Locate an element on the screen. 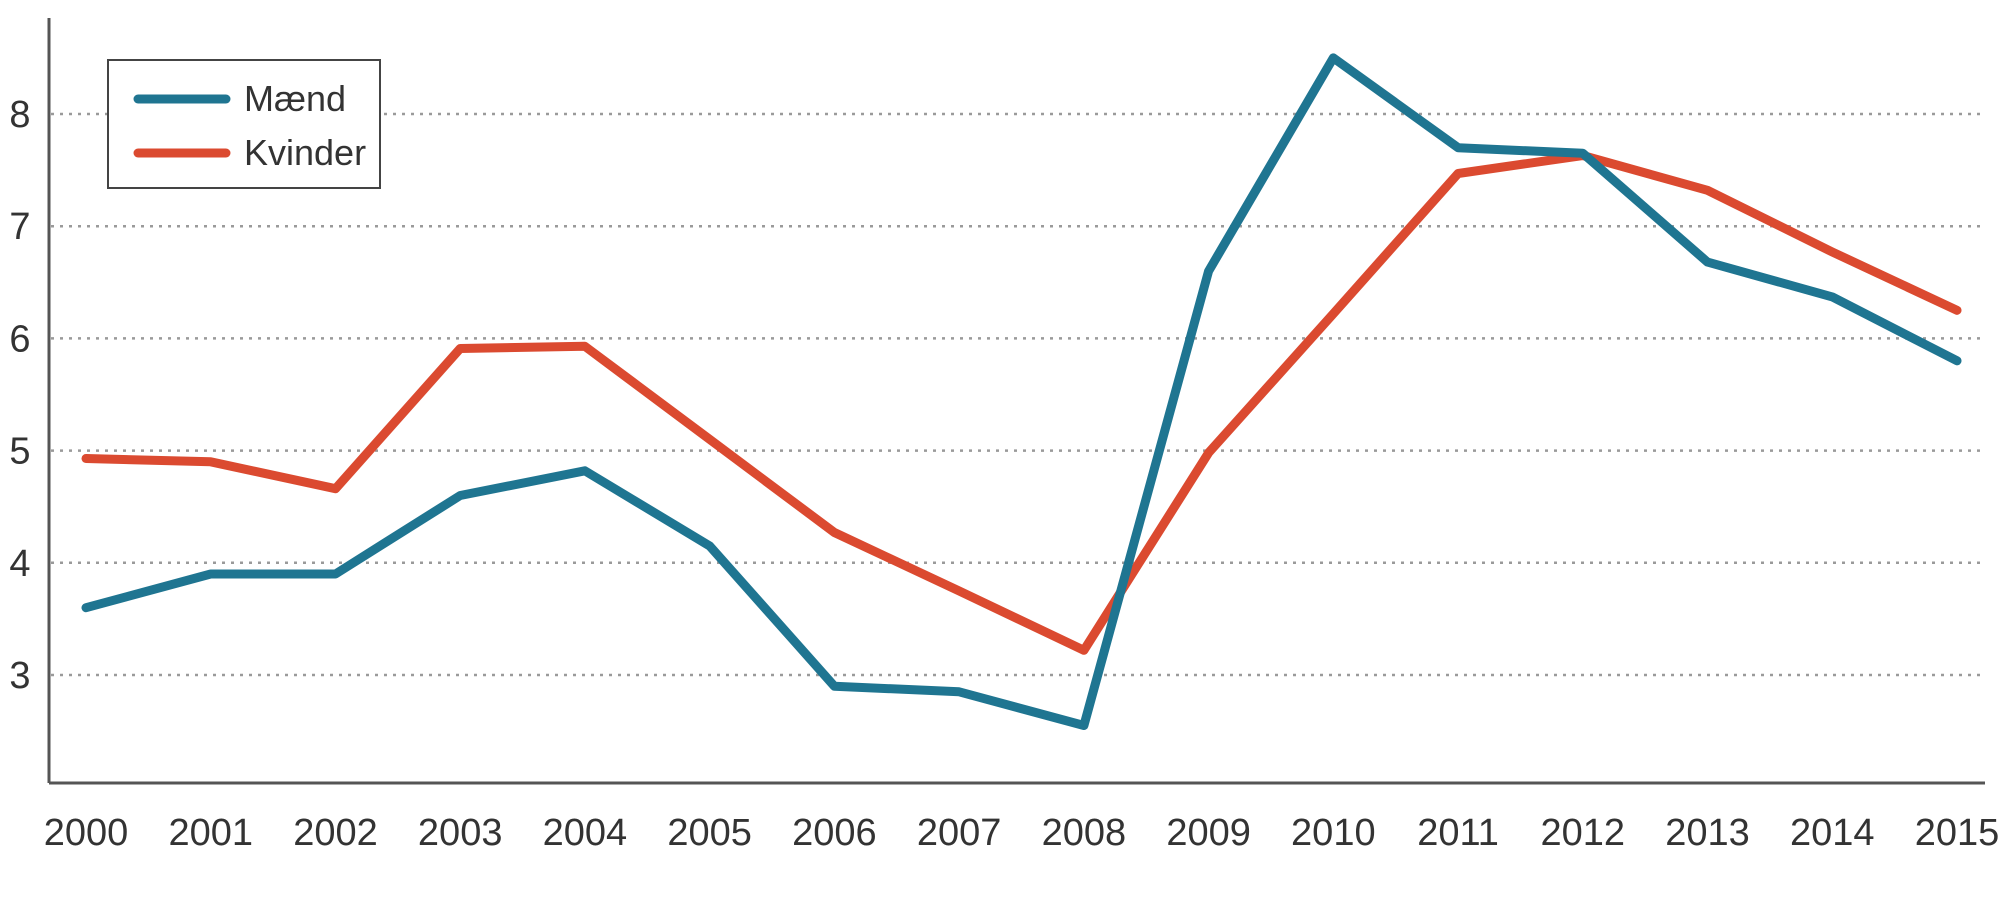  x-tick-label: 2015 is located at coordinates (1957, 833).